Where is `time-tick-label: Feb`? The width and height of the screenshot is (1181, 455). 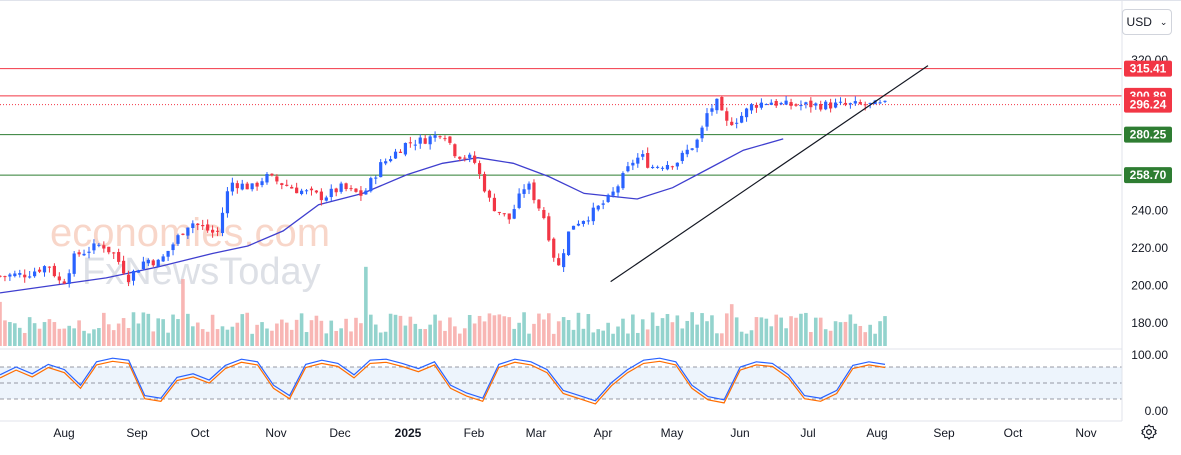 time-tick-label: Feb is located at coordinates (474, 433).